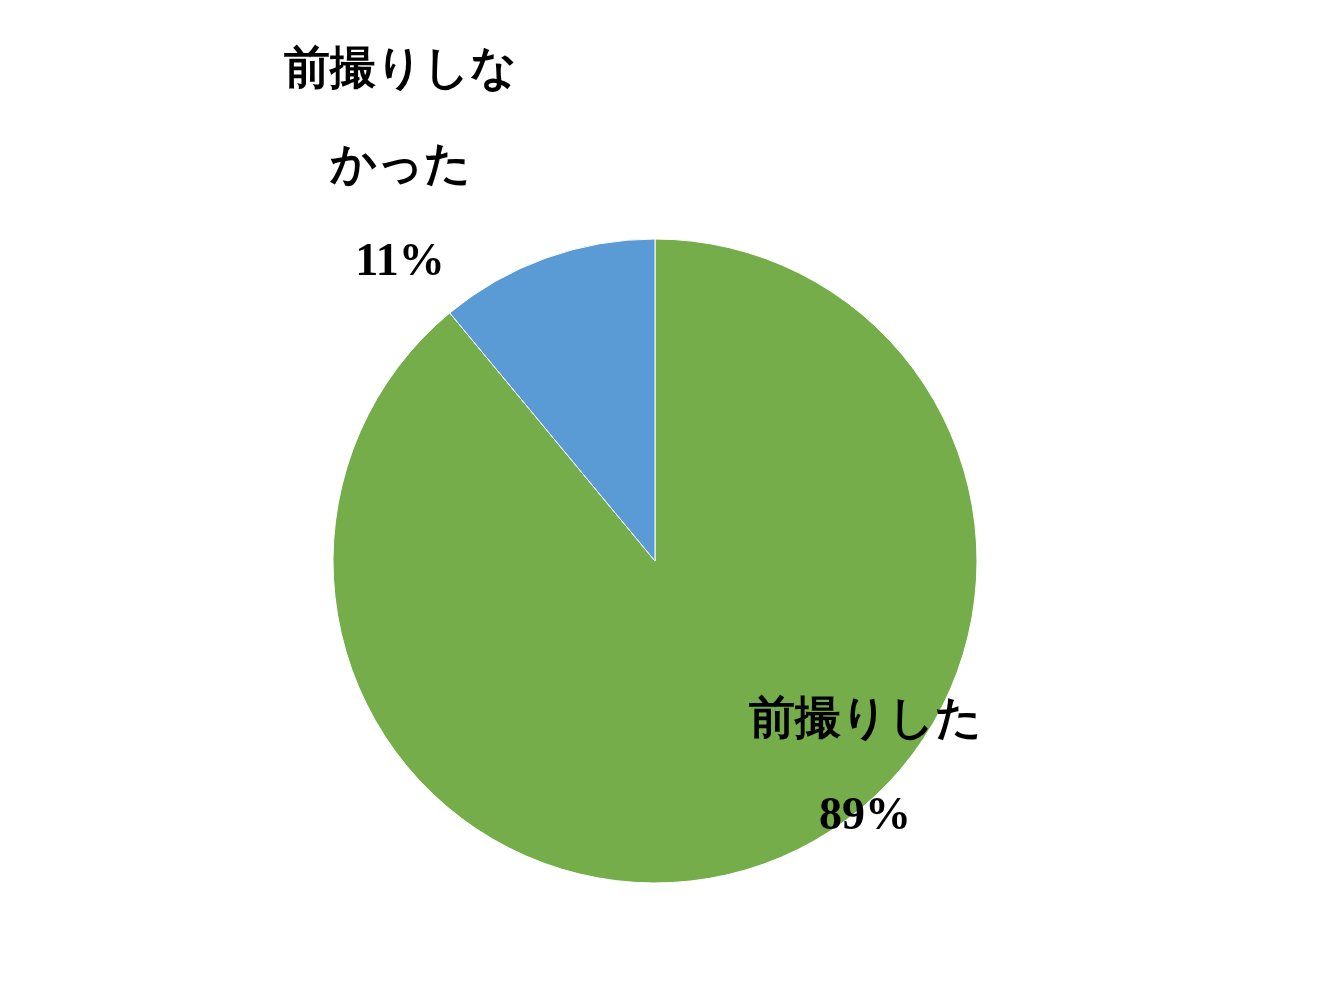  Describe the element at coordinates (400, 259) in the screenshot. I see `data-label: 11%` at that location.